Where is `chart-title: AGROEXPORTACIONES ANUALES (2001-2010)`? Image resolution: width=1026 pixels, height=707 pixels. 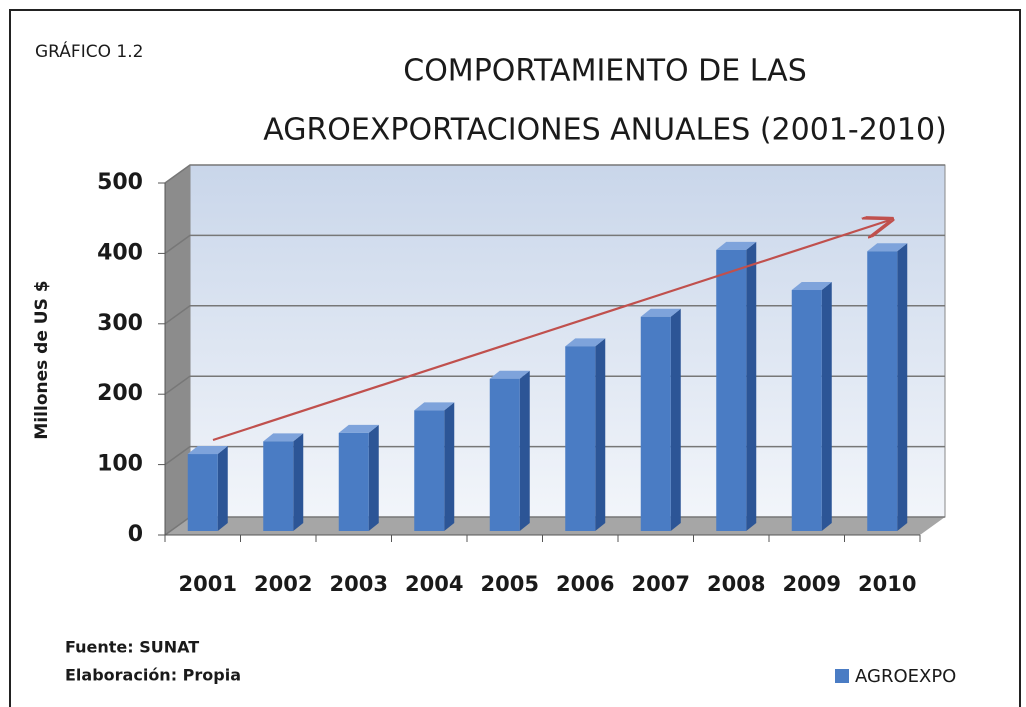
chart-title: AGROEXPORTACIONES ANUALES (2001-2010) is located at coordinates (605, 130).